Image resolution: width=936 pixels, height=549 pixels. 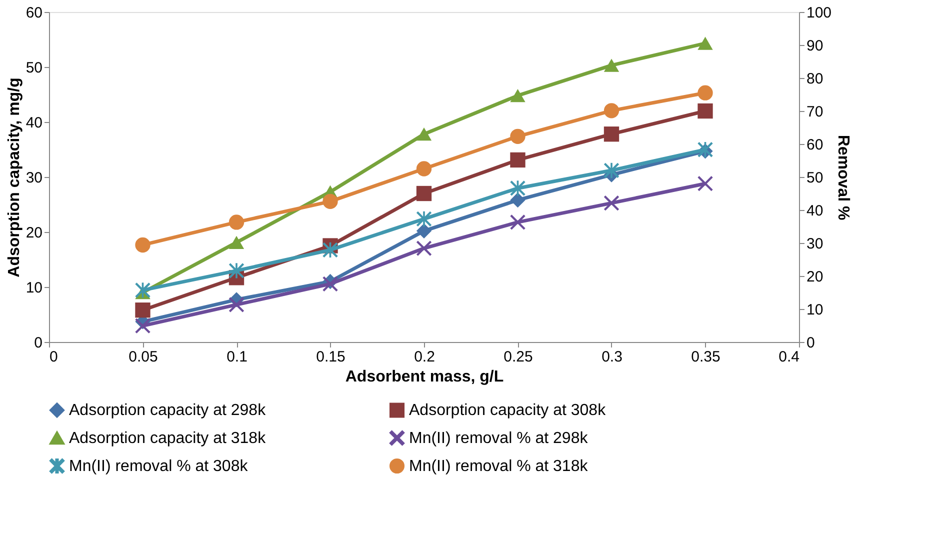 I want to click on y2-tick-label: 0, so click(x=810, y=343).